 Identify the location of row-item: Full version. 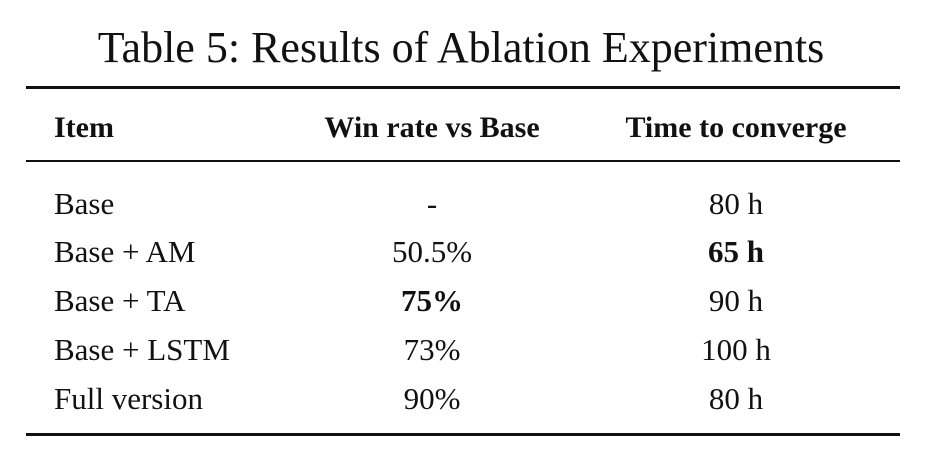
(128, 398).